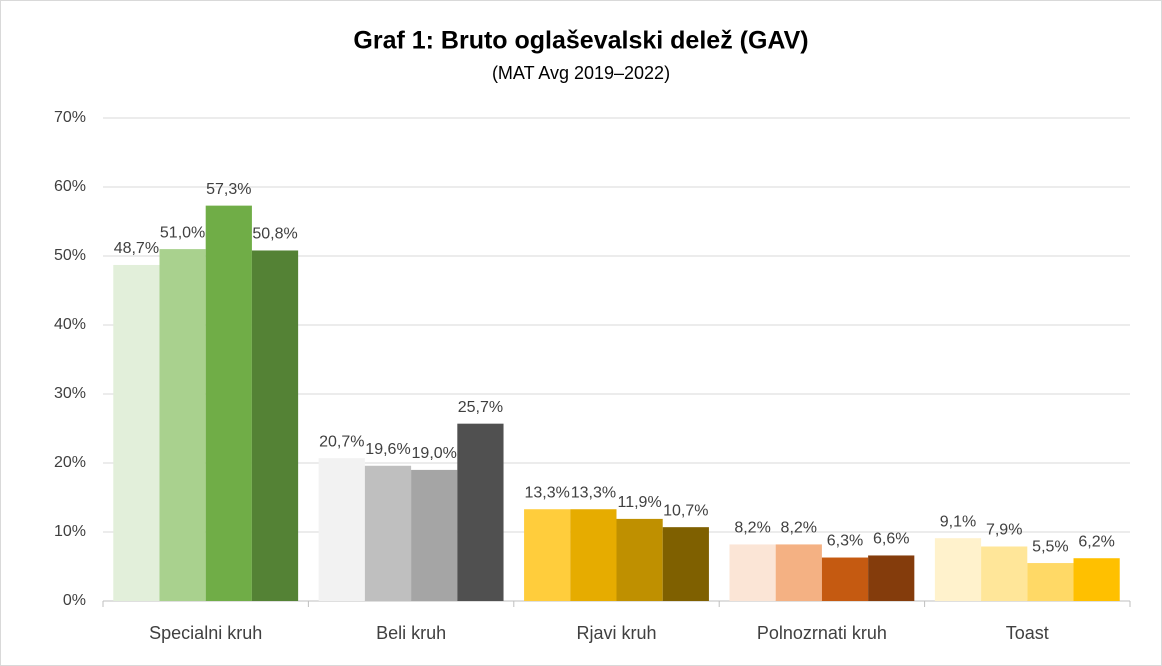 This screenshot has height=666, width=1162. What do you see at coordinates (1004, 530) in the screenshot?
I see `value-label: 7,9%` at bounding box center [1004, 530].